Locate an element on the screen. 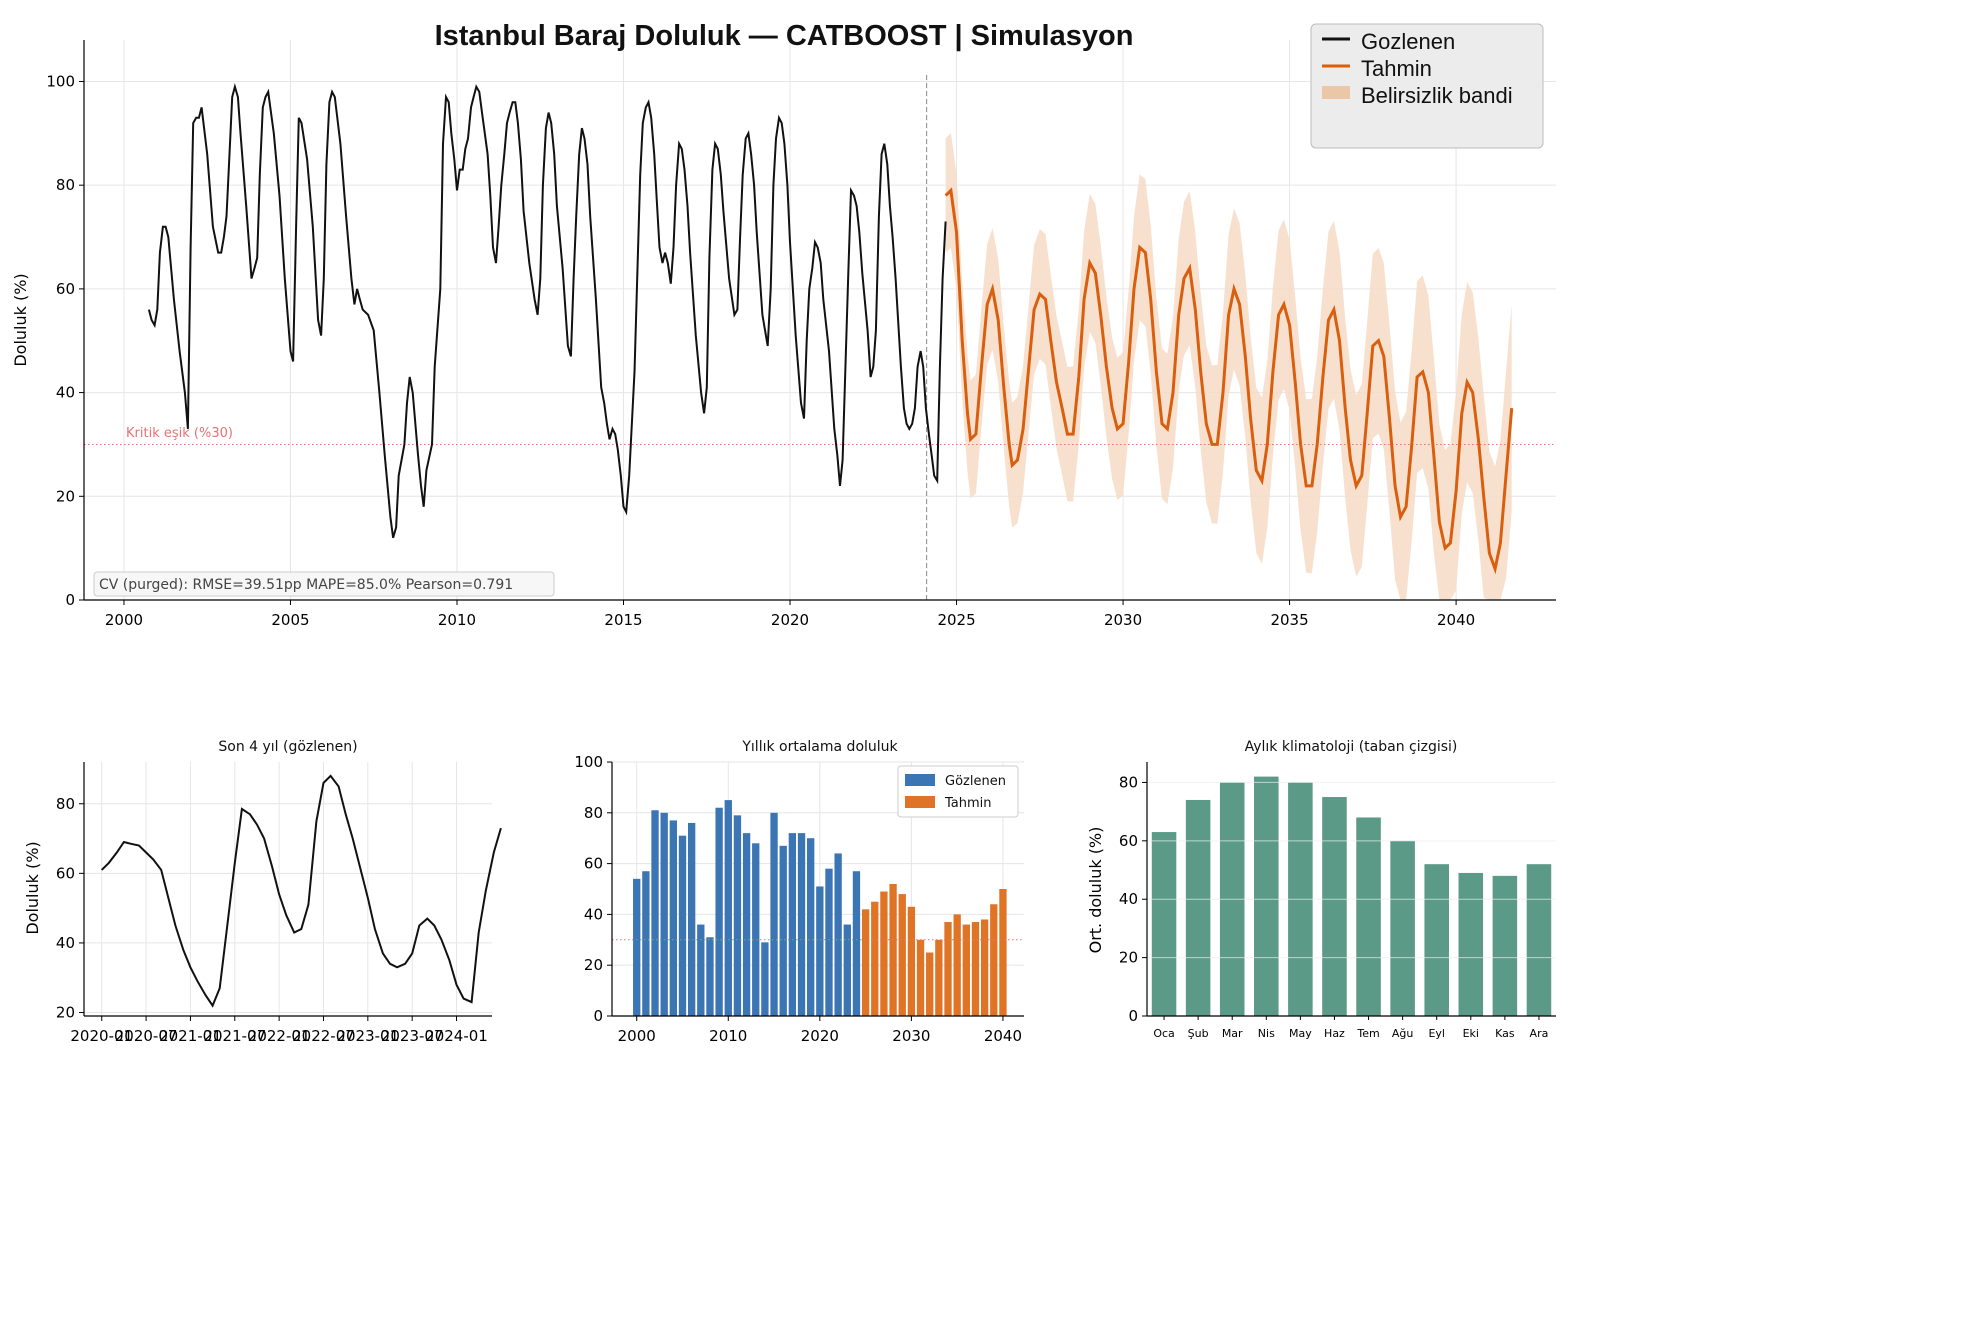 This screenshot has width=1981, height=1338. monthly-y-axis-label: Ort. doluluk (%) is located at coordinates (1095, 890).